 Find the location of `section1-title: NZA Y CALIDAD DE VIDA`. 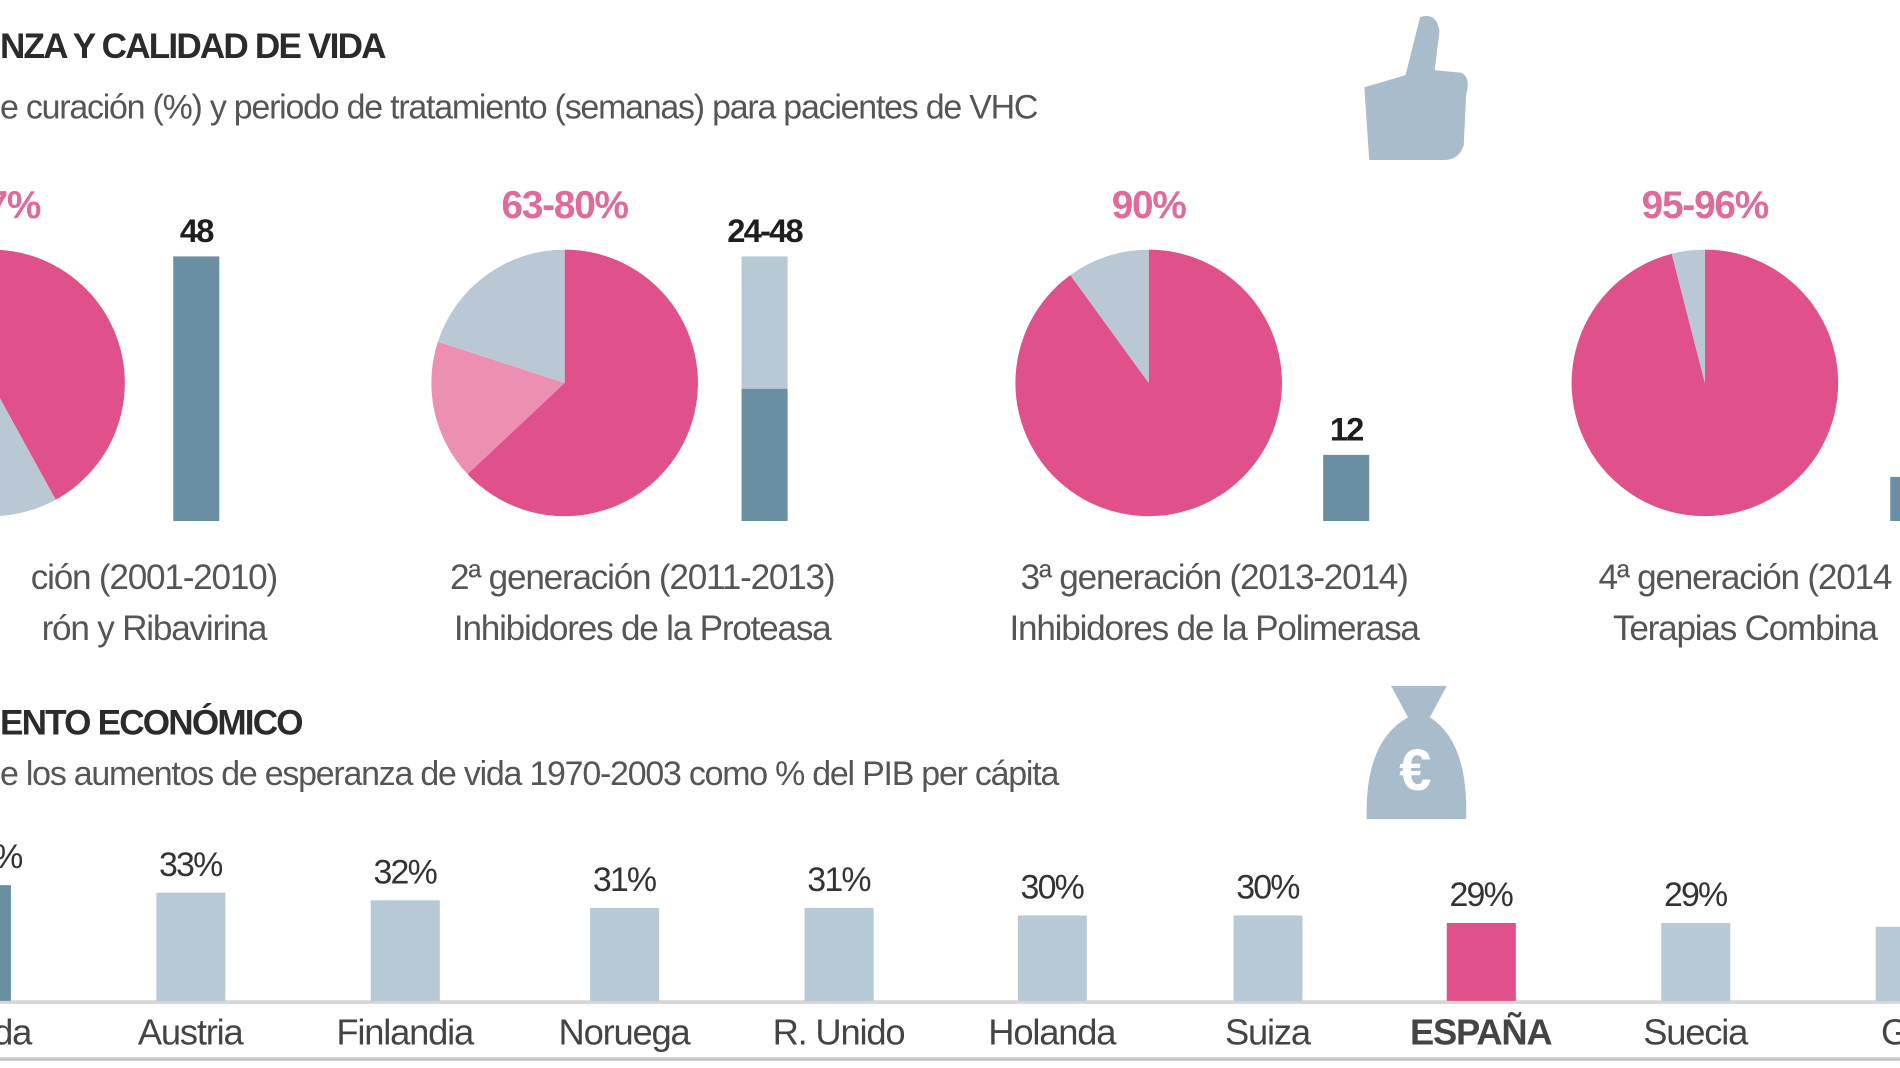

section1-title: NZA Y CALIDAD DE VIDA is located at coordinates (193, 46).